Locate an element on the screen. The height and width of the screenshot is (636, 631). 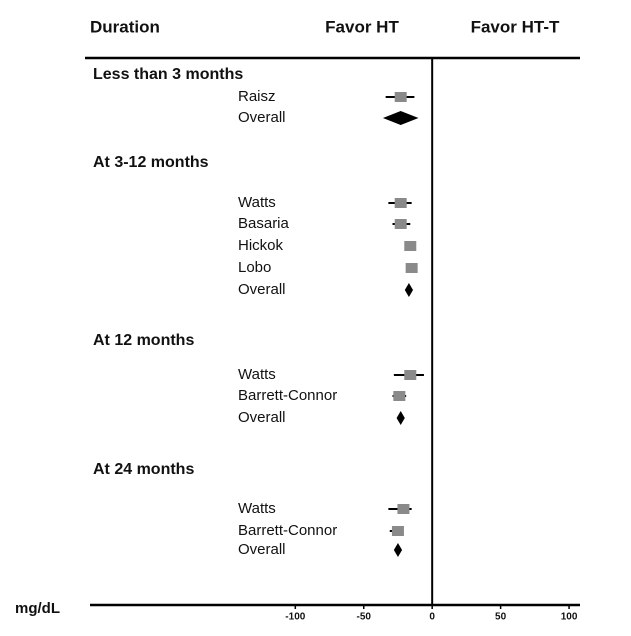
group-label: At 12 months is located at coordinates (143, 340).